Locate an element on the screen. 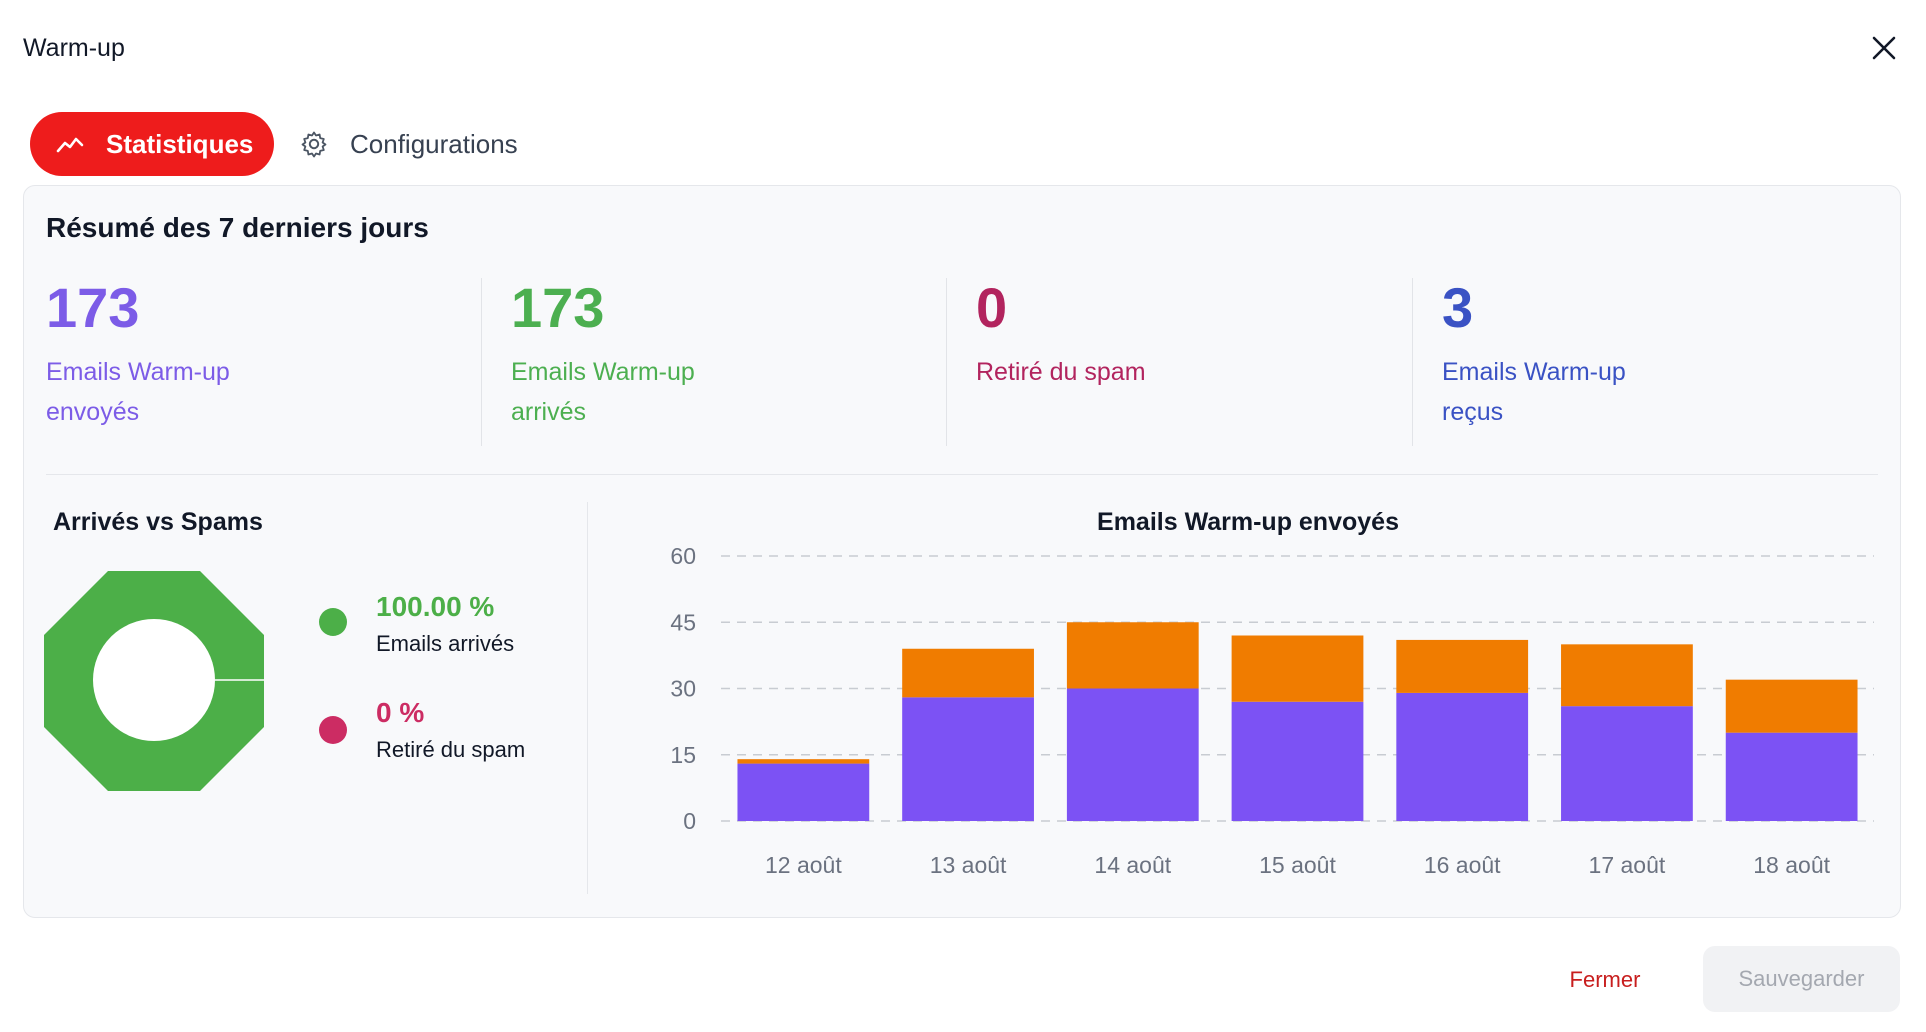  summary-title: Résumé des 7 derniers jours is located at coordinates (237, 227).